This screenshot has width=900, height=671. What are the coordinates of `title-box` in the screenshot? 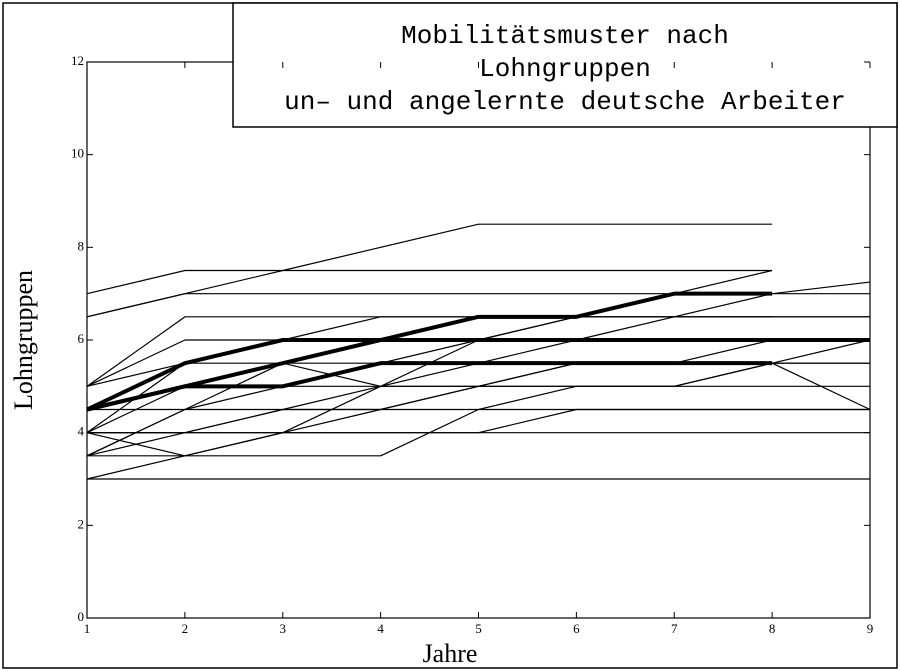 It's located at (565, 65).